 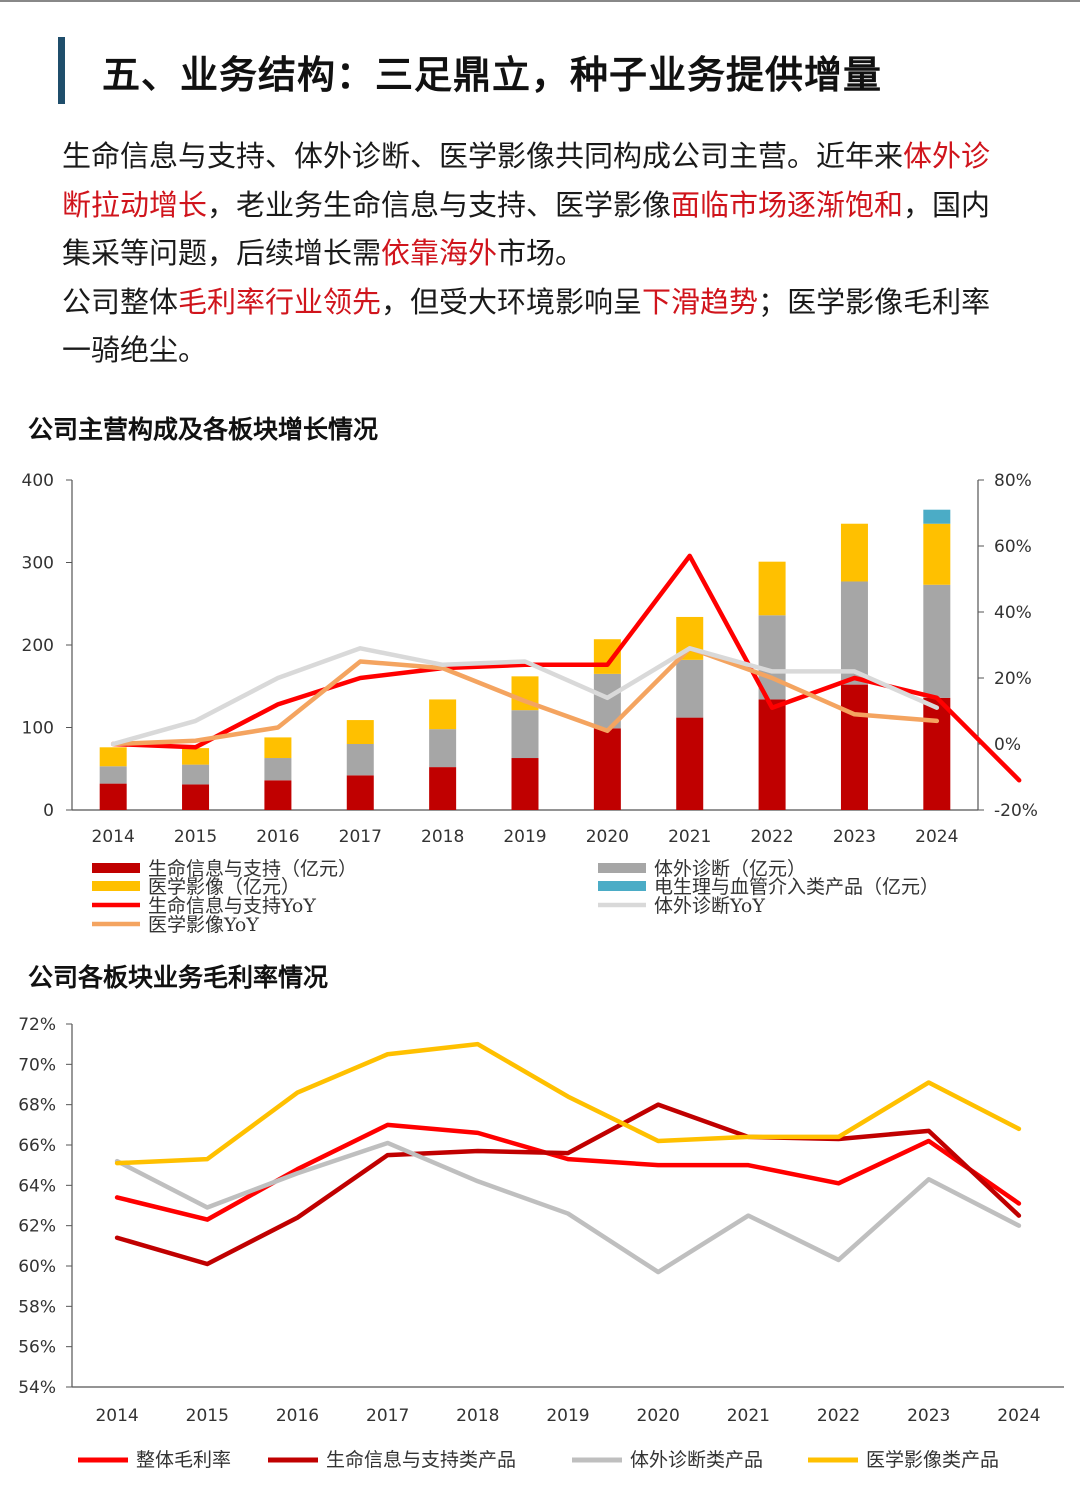 What do you see at coordinates (524, 837) in the screenshot?
I see `x-tick-label: 2019` at bounding box center [524, 837].